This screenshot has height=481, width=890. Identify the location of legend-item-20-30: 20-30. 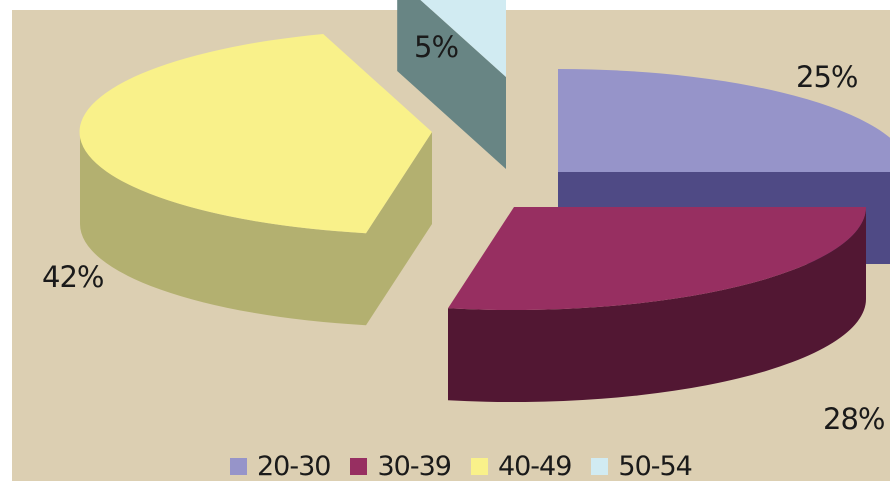
(280, 466).